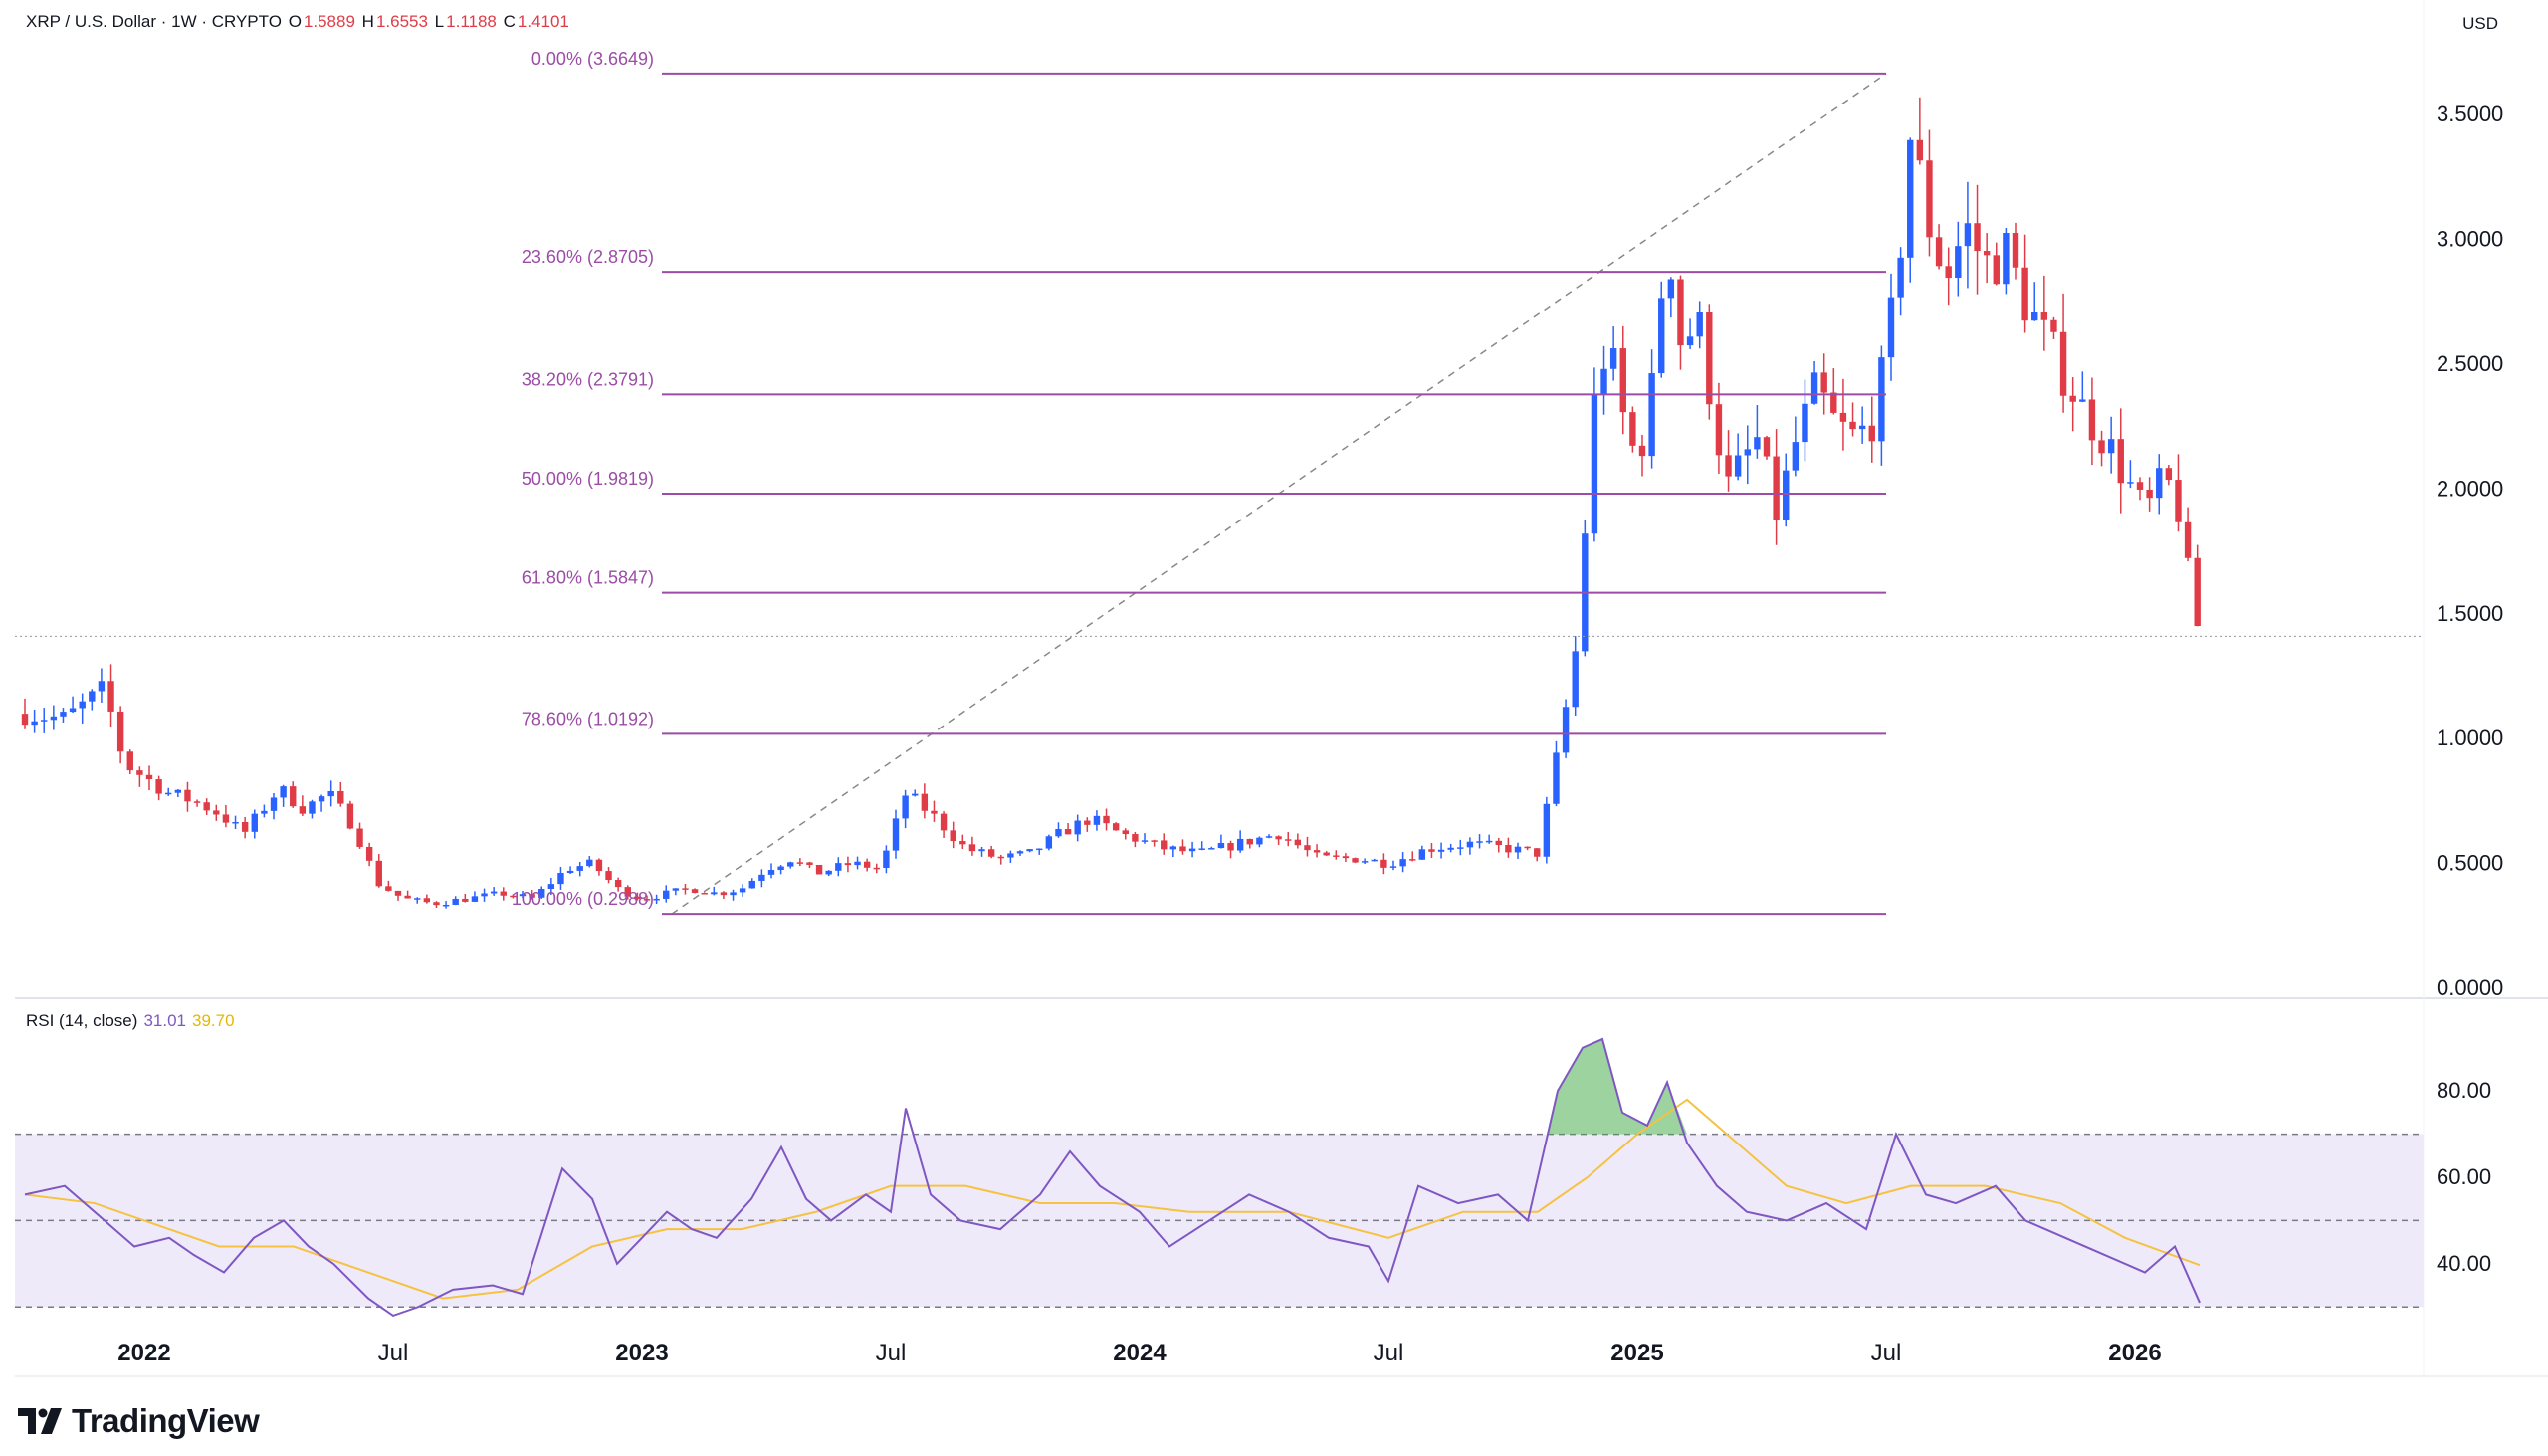  What do you see at coordinates (40, 1421) in the screenshot?
I see `tradingview-logo-icon` at bounding box center [40, 1421].